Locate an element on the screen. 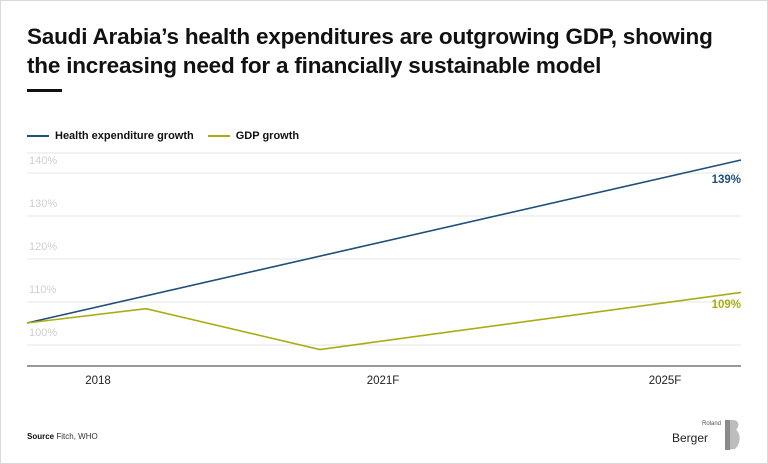  y-tick-label: 140% is located at coordinates (43, 161).